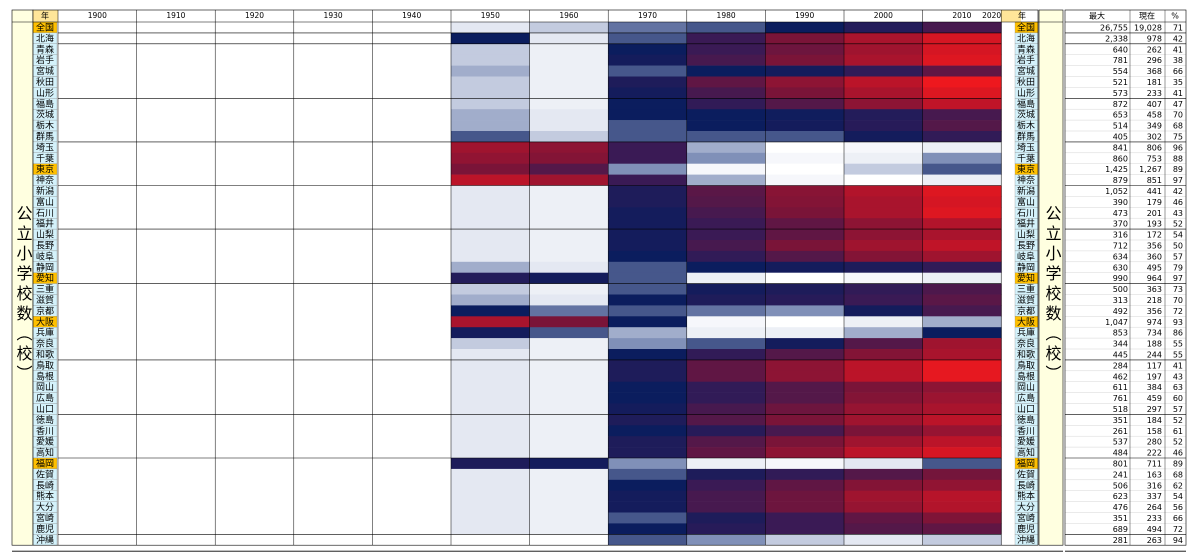  I want to click on row-name: 石川, so click(1026, 214).